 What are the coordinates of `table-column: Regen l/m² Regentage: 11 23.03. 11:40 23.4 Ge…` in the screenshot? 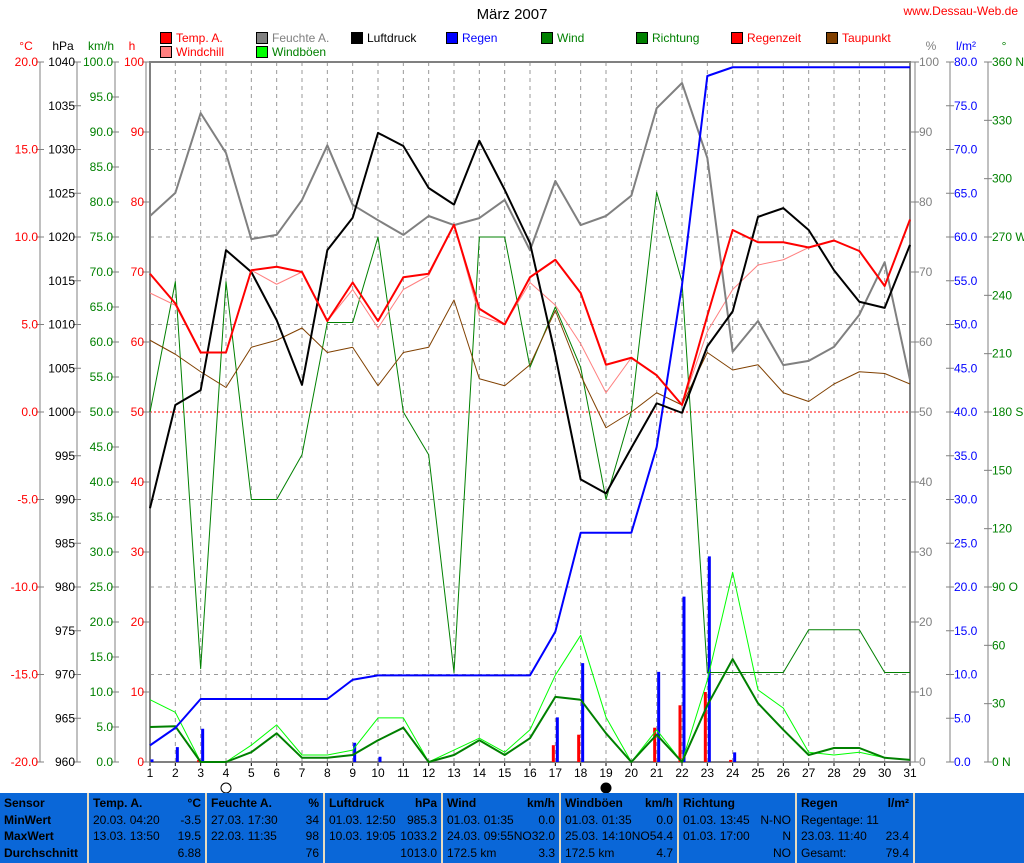 It's located at (855, 828).